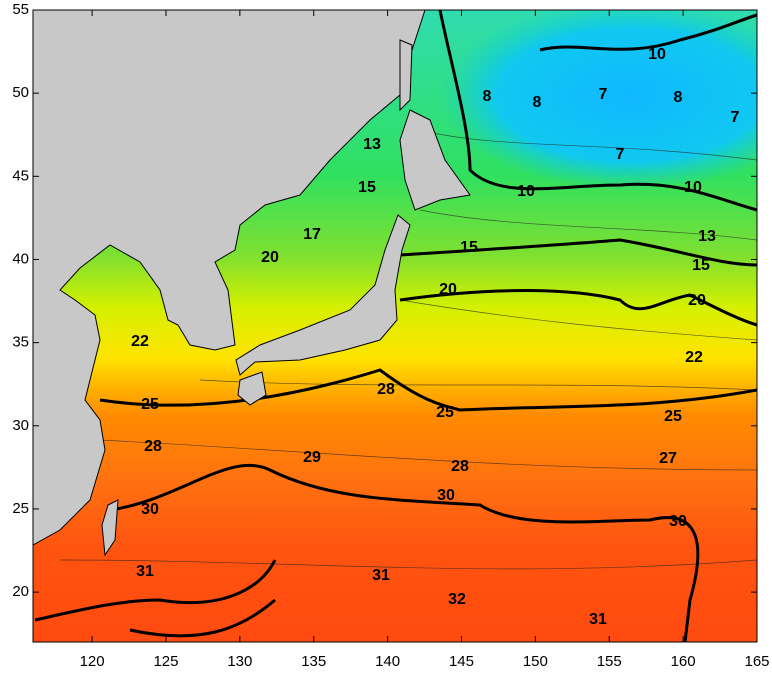  I want to click on hokkaido, so click(435, 160).